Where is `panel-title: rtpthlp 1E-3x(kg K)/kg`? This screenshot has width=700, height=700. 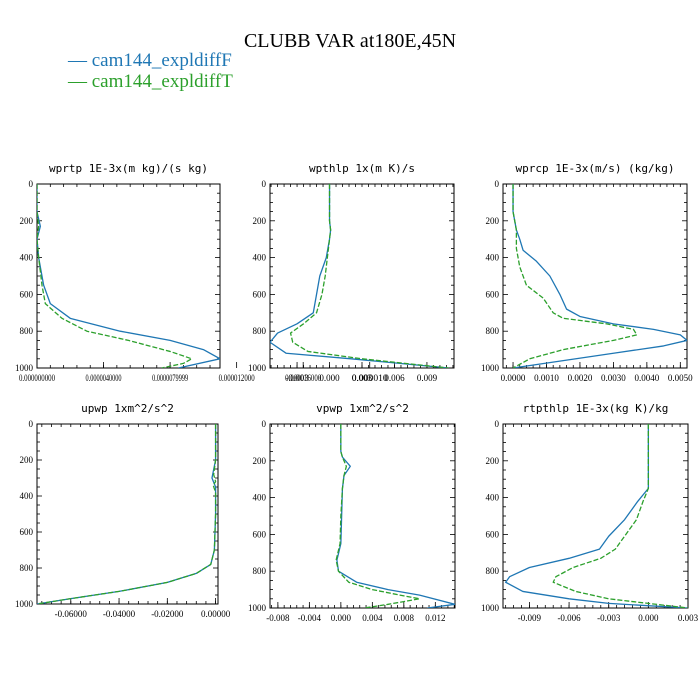
panel-title: rtpthlp 1E-3x(kg K)/kg is located at coordinates (596, 408).